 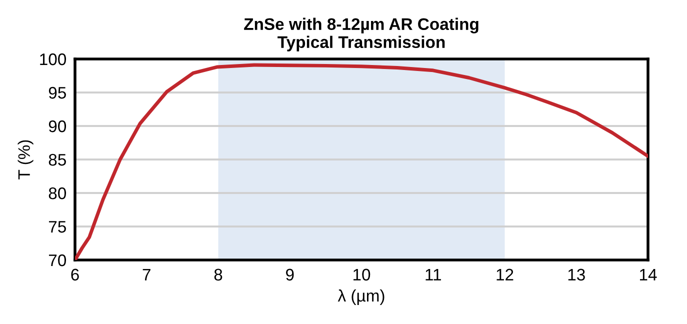 What do you see at coordinates (57, 193) in the screenshot?
I see `y-tick-label: 80` at bounding box center [57, 193].